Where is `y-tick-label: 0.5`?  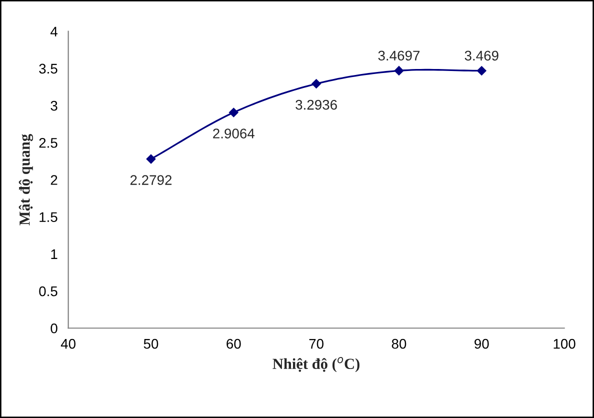
y-tick-label: 0.5 is located at coordinates (48, 291).